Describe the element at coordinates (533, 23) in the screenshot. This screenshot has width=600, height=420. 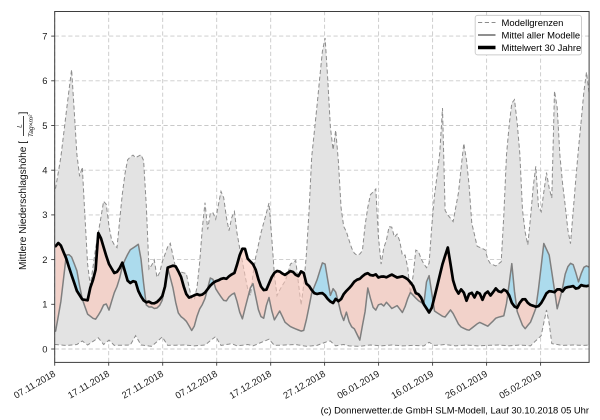
I see `svg-text: Modellgrenzen` at that location.